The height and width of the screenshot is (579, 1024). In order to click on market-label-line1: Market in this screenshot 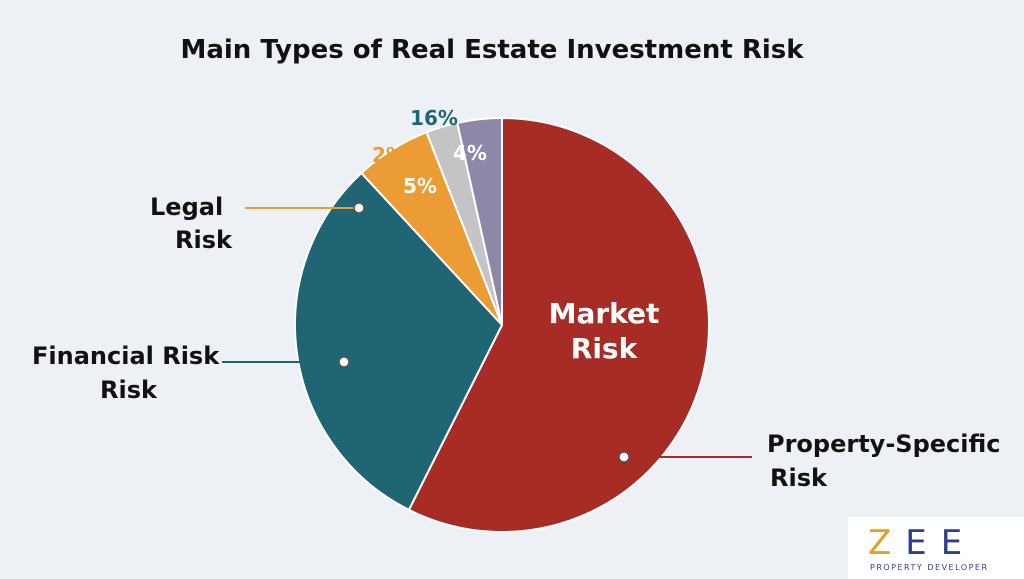, I will do `click(604, 313)`.